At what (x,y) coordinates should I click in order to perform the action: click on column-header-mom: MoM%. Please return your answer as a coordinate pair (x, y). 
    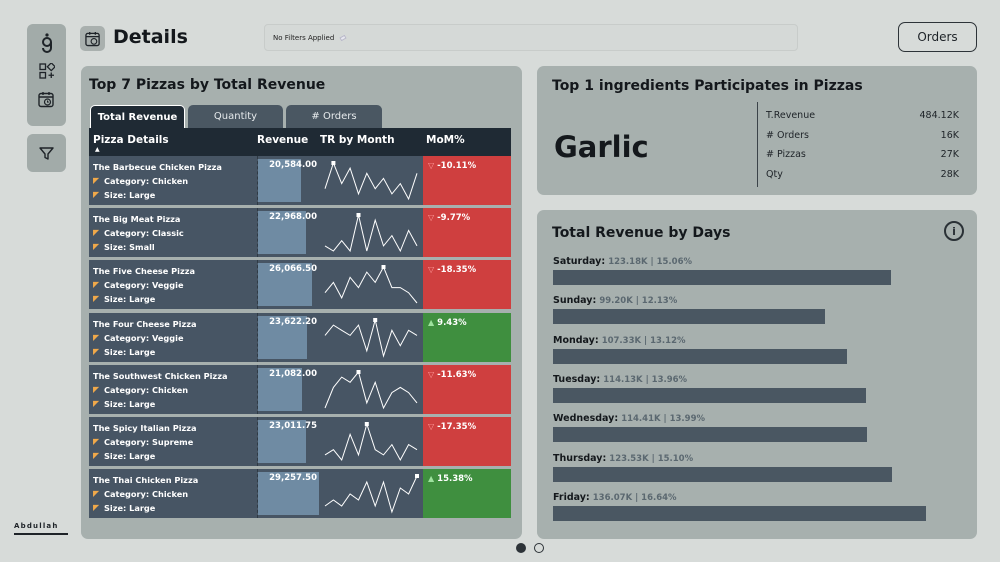
    Looking at the image, I should click on (445, 140).